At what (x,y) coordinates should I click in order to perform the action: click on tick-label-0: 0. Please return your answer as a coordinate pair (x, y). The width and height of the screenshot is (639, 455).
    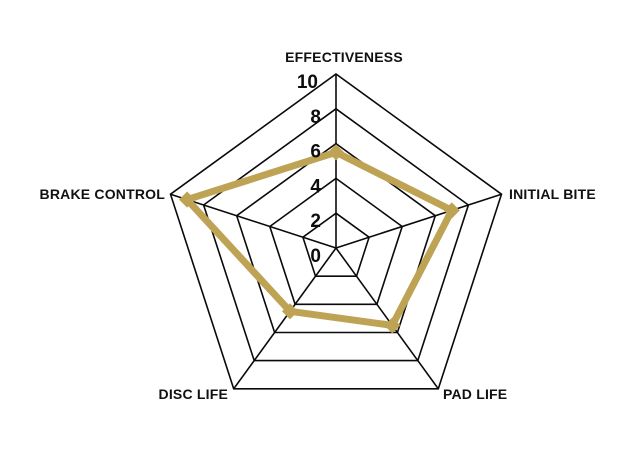
    Looking at the image, I should click on (315, 256).